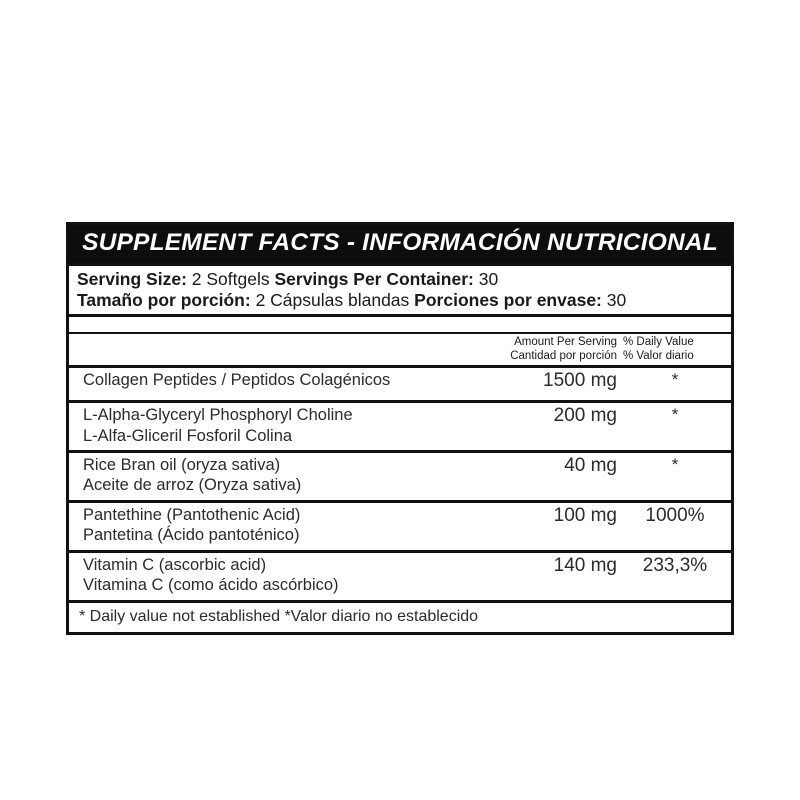  I want to click on serving-size-value-en: 2 Softgels, so click(230, 278).